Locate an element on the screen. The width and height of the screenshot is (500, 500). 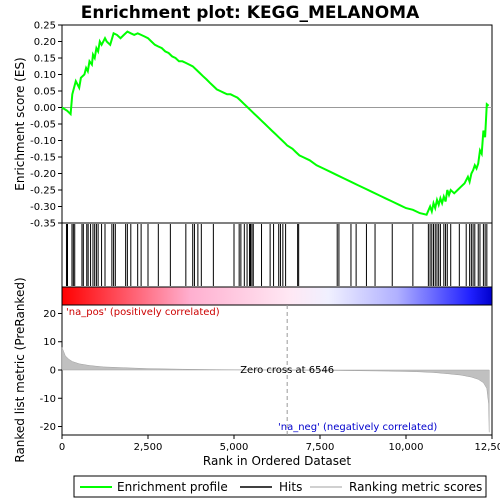
x-axis-label: Rank in Ordered Dataset is located at coordinates (277, 461).